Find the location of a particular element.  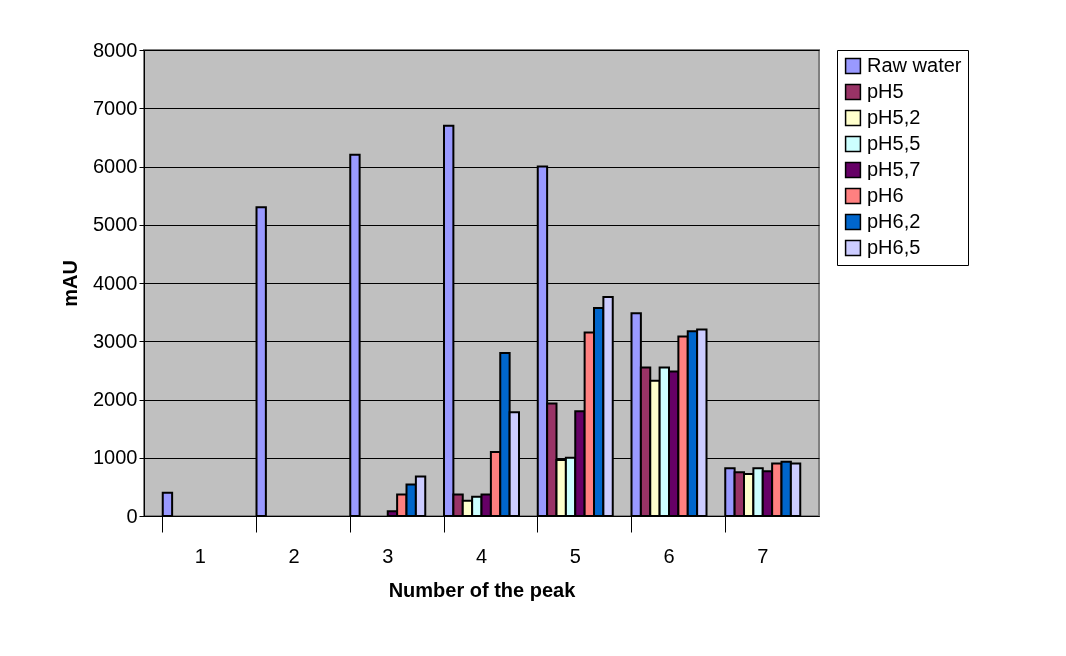

y-tick-label: 2000 is located at coordinates (115, 399).